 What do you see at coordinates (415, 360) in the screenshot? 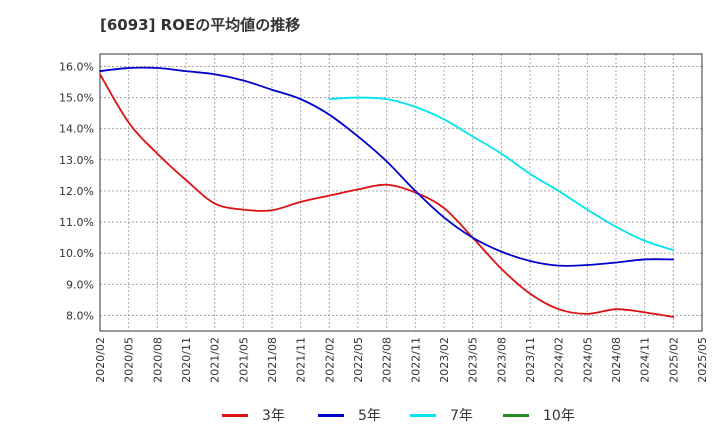
I see `x-tick-label: 2022/11` at bounding box center [415, 360].